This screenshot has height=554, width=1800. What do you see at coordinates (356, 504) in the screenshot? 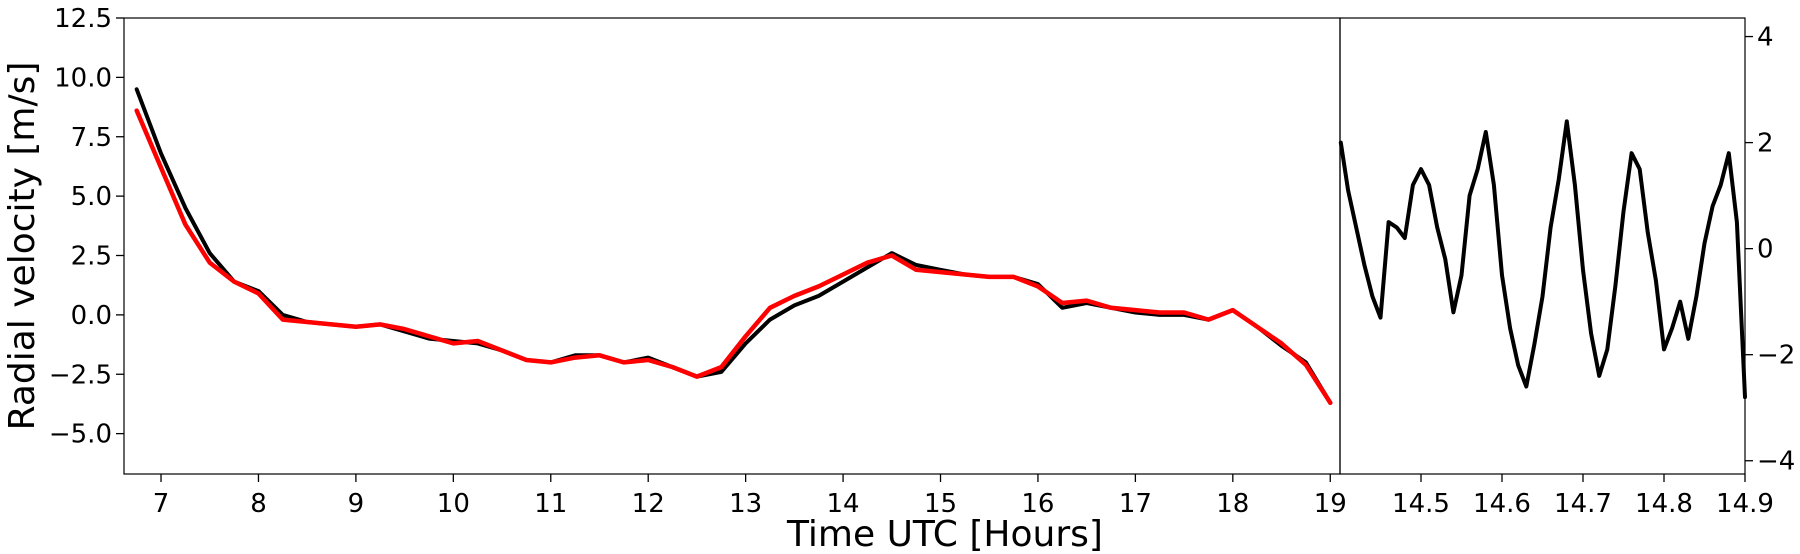
I see `main-x-tick-label: 9` at bounding box center [356, 504].